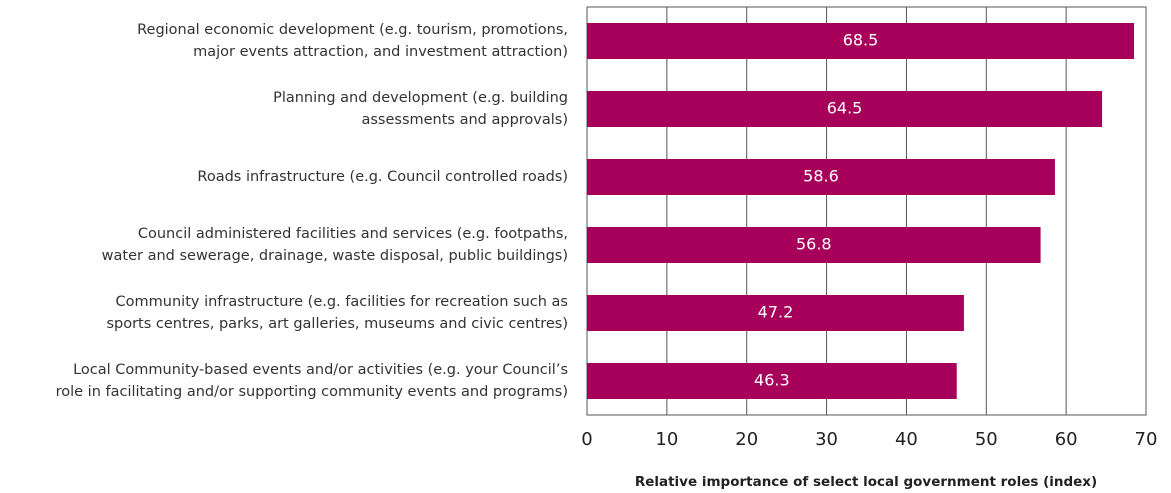  I want to click on value-label: 46.3, so click(772, 380).